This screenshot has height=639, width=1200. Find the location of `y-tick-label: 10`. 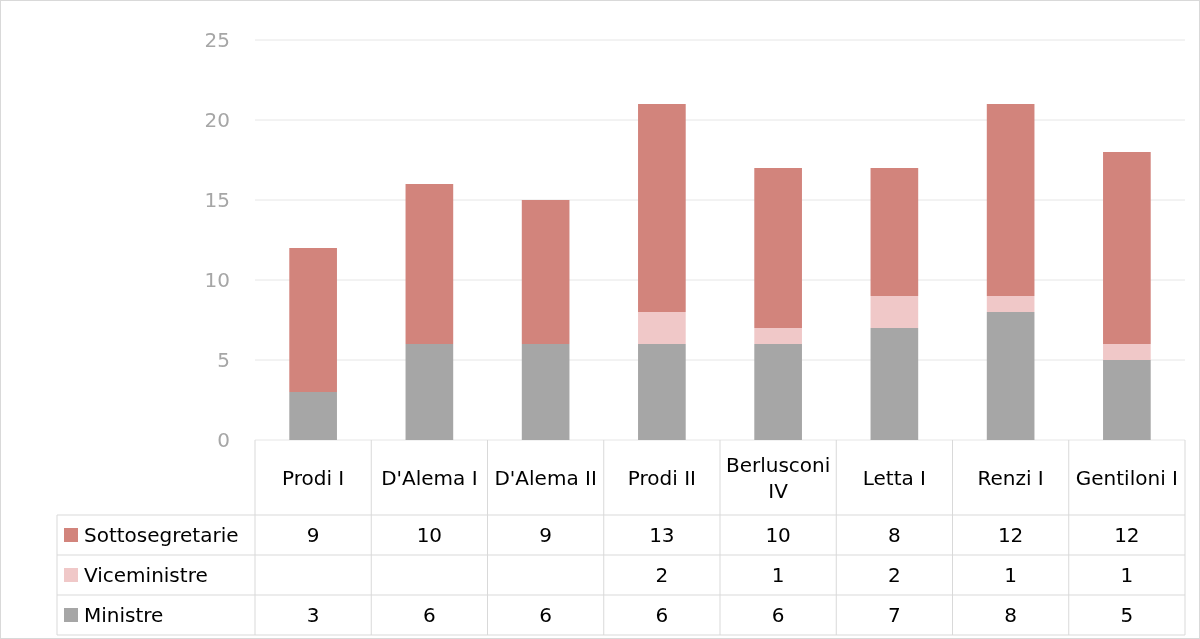

y-tick-label: 10 is located at coordinates (217, 280).